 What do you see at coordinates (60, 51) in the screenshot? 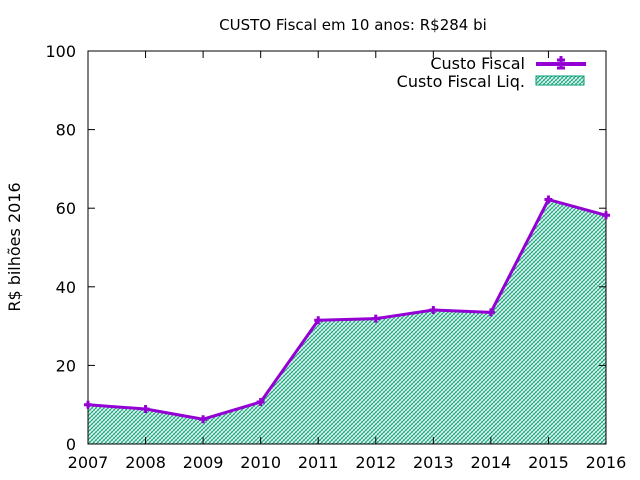
I see `y-tick-label: 100` at bounding box center [60, 51].